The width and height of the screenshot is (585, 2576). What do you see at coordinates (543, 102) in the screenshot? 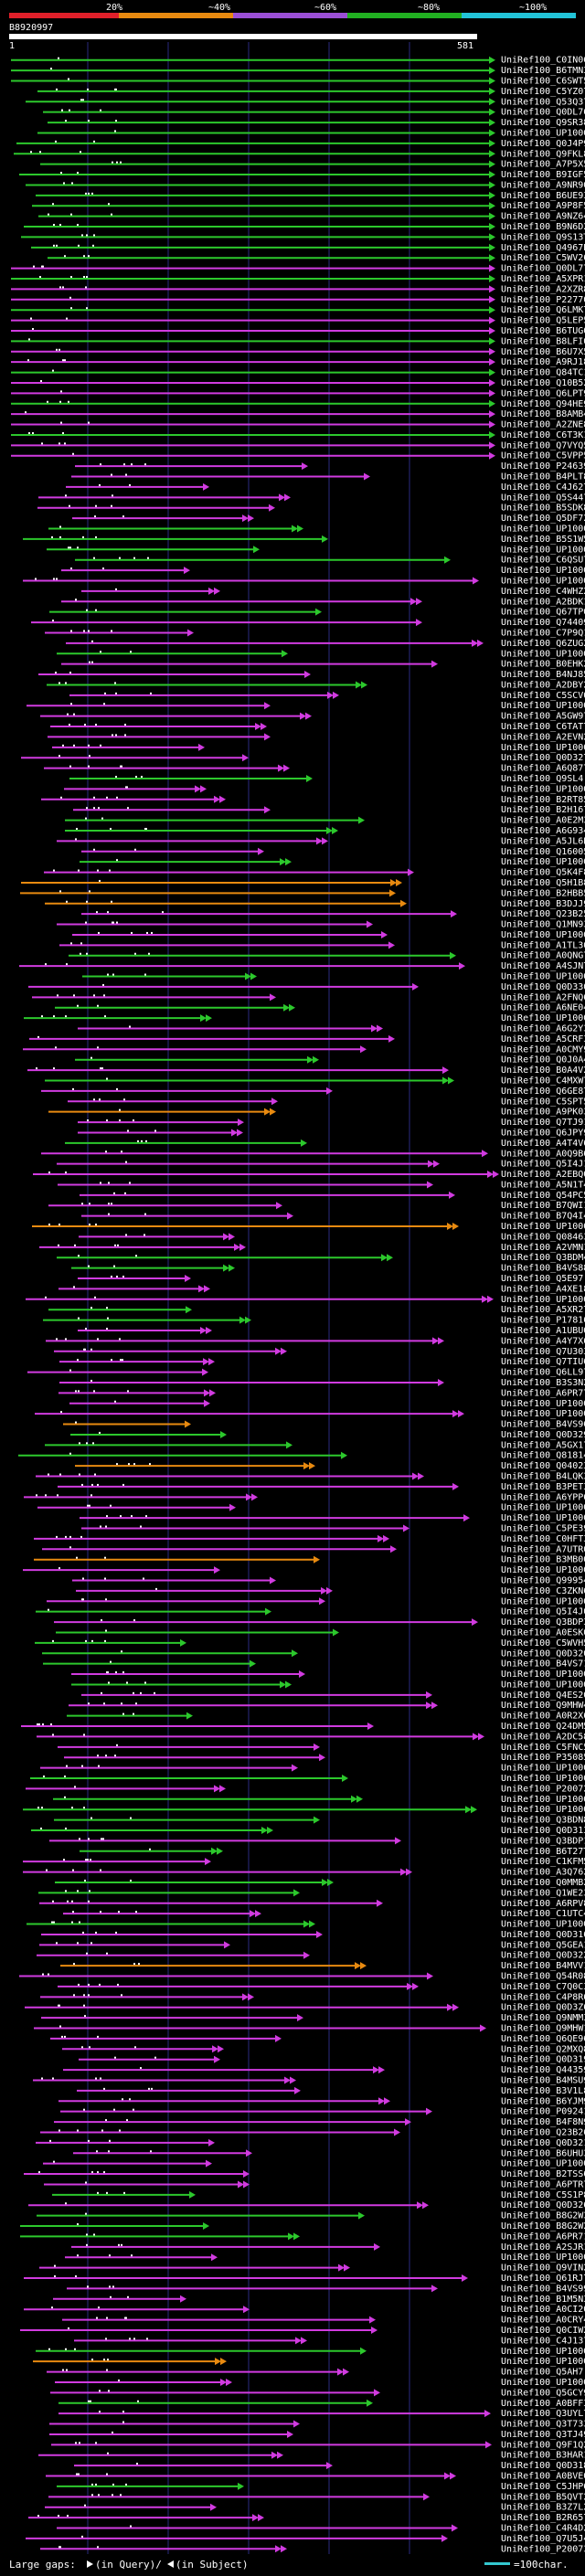
I see `hit-label: UniRef100_Q53Q37` at bounding box center [543, 102].